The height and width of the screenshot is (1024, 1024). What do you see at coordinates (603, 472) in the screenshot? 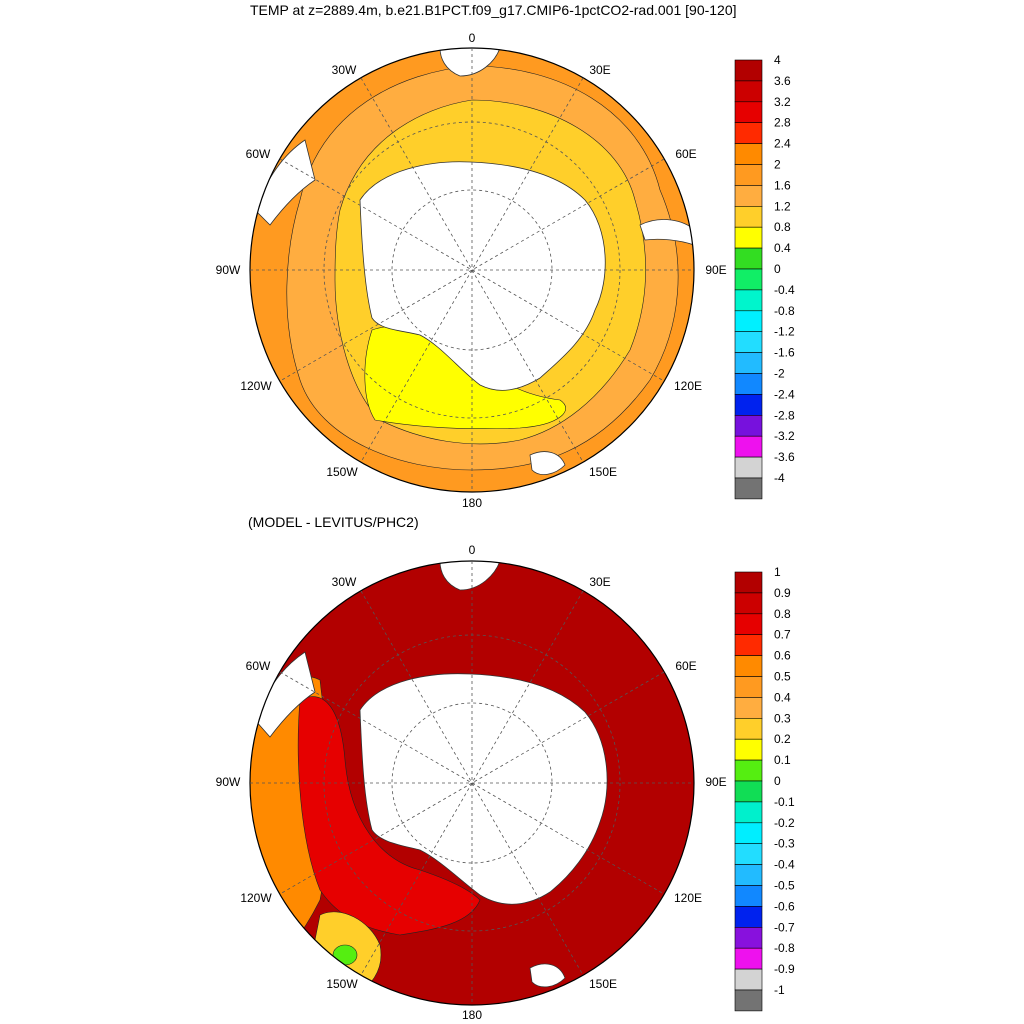
I see `top-lon-label-150e: 150E` at bounding box center [603, 472].